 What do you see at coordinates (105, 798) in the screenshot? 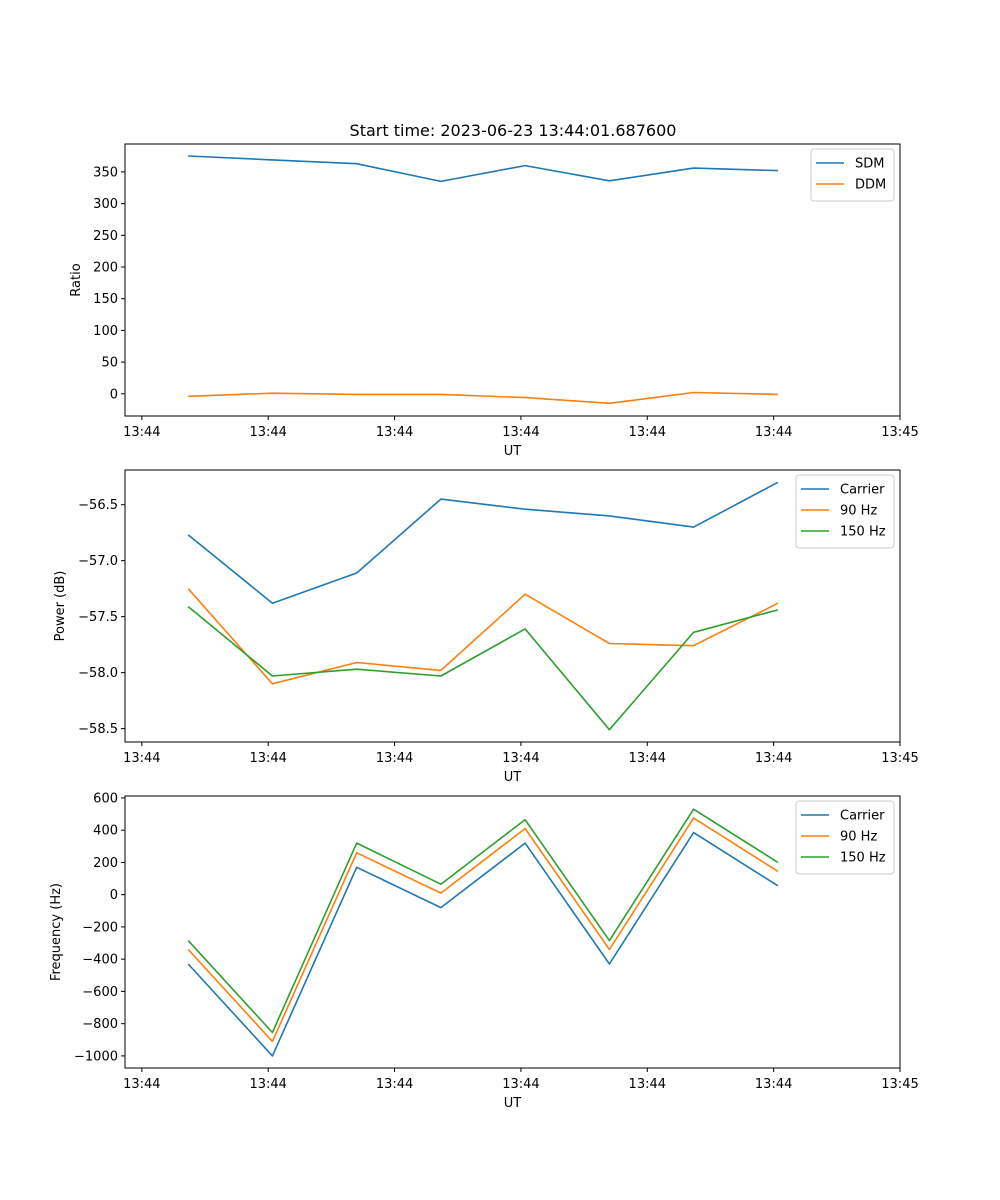
I see `y-tick-label: 600` at bounding box center [105, 798].